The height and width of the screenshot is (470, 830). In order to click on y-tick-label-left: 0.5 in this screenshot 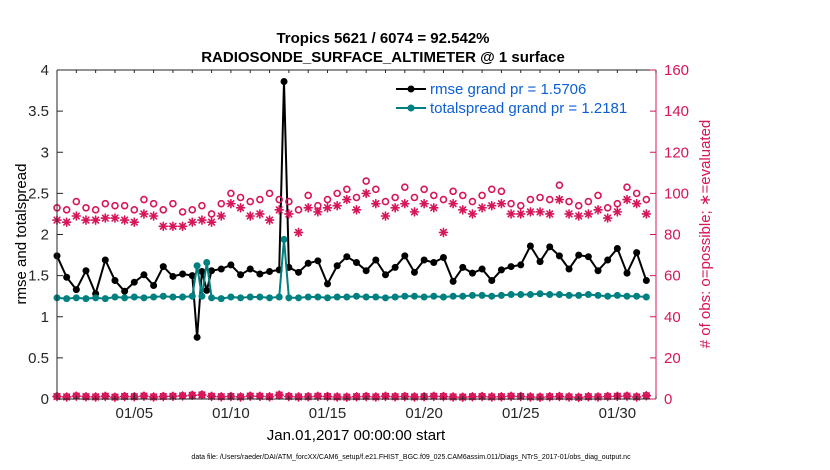, I will do `click(38, 358)`.